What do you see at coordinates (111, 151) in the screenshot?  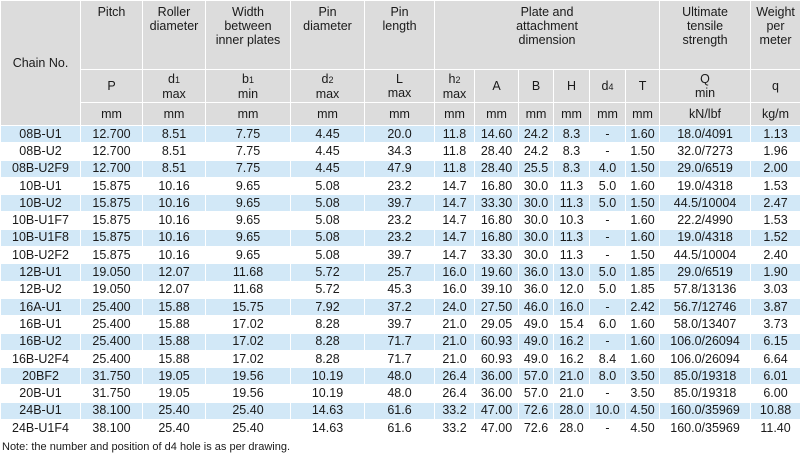 I see `value-cell: 12.700` at bounding box center [111, 151].